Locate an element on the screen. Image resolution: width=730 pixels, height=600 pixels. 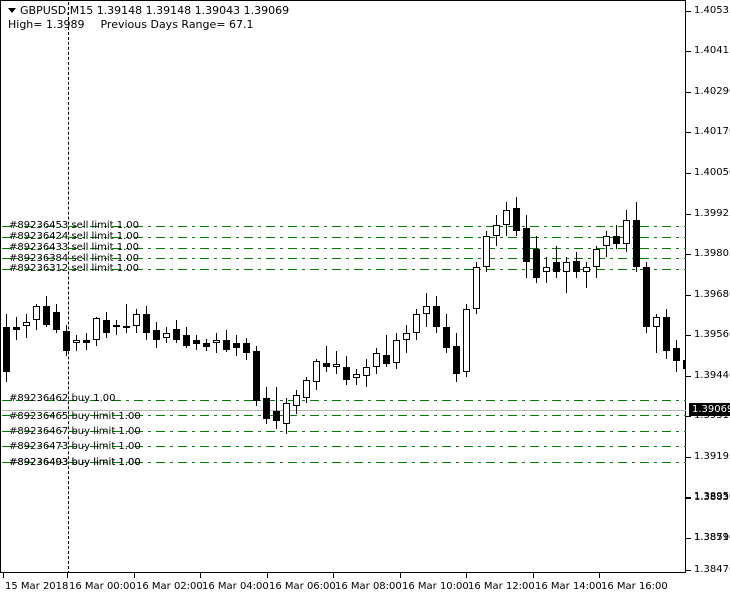
indicator-subheader: High= 1.3989 Previous Days Range= 67.1 is located at coordinates (131, 24).